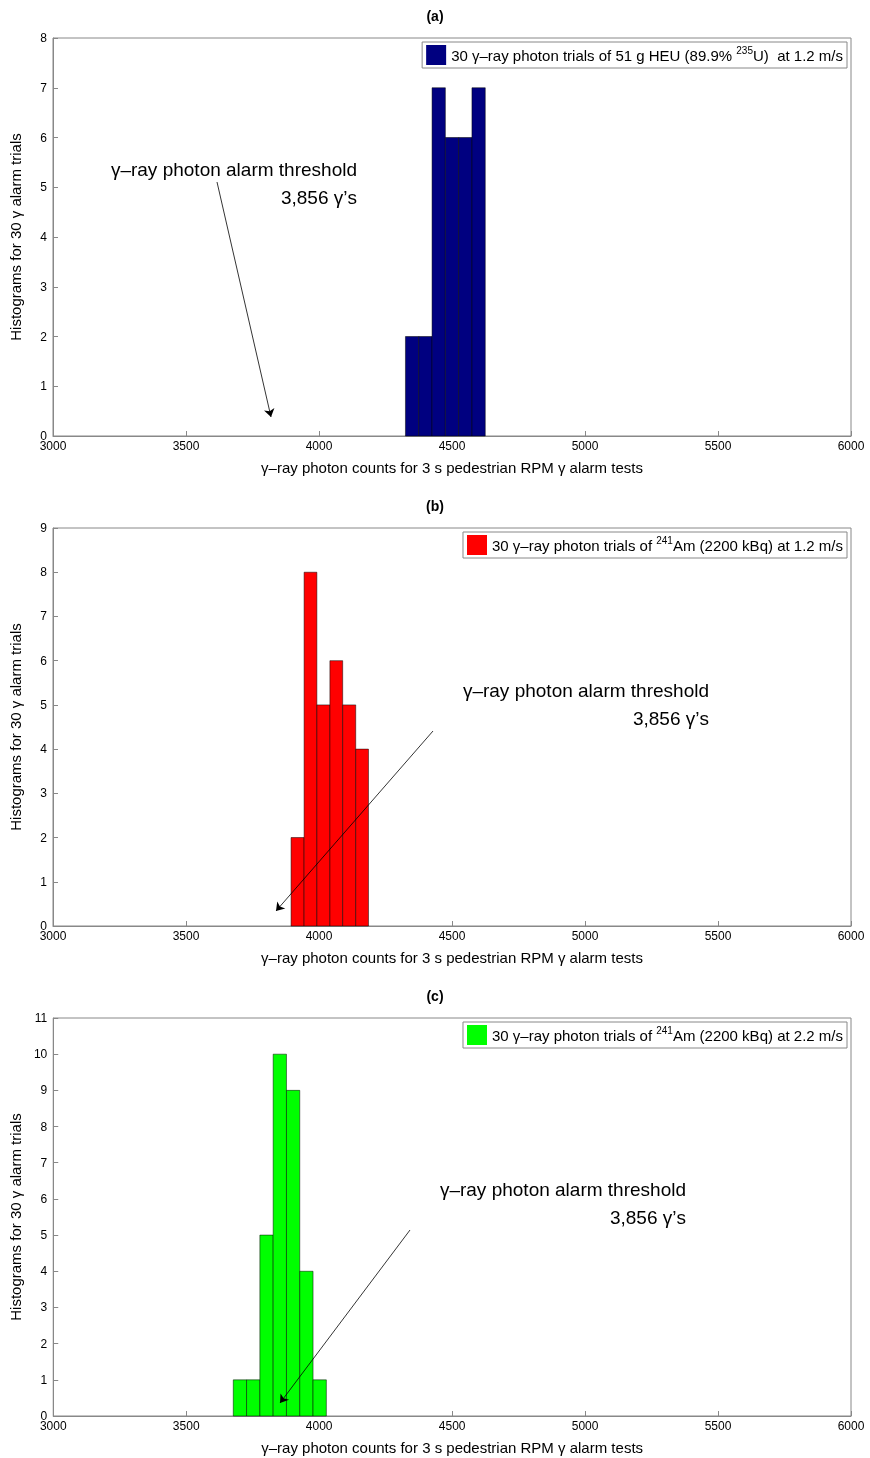  I want to click on chart-title: (b), so click(435, 506).